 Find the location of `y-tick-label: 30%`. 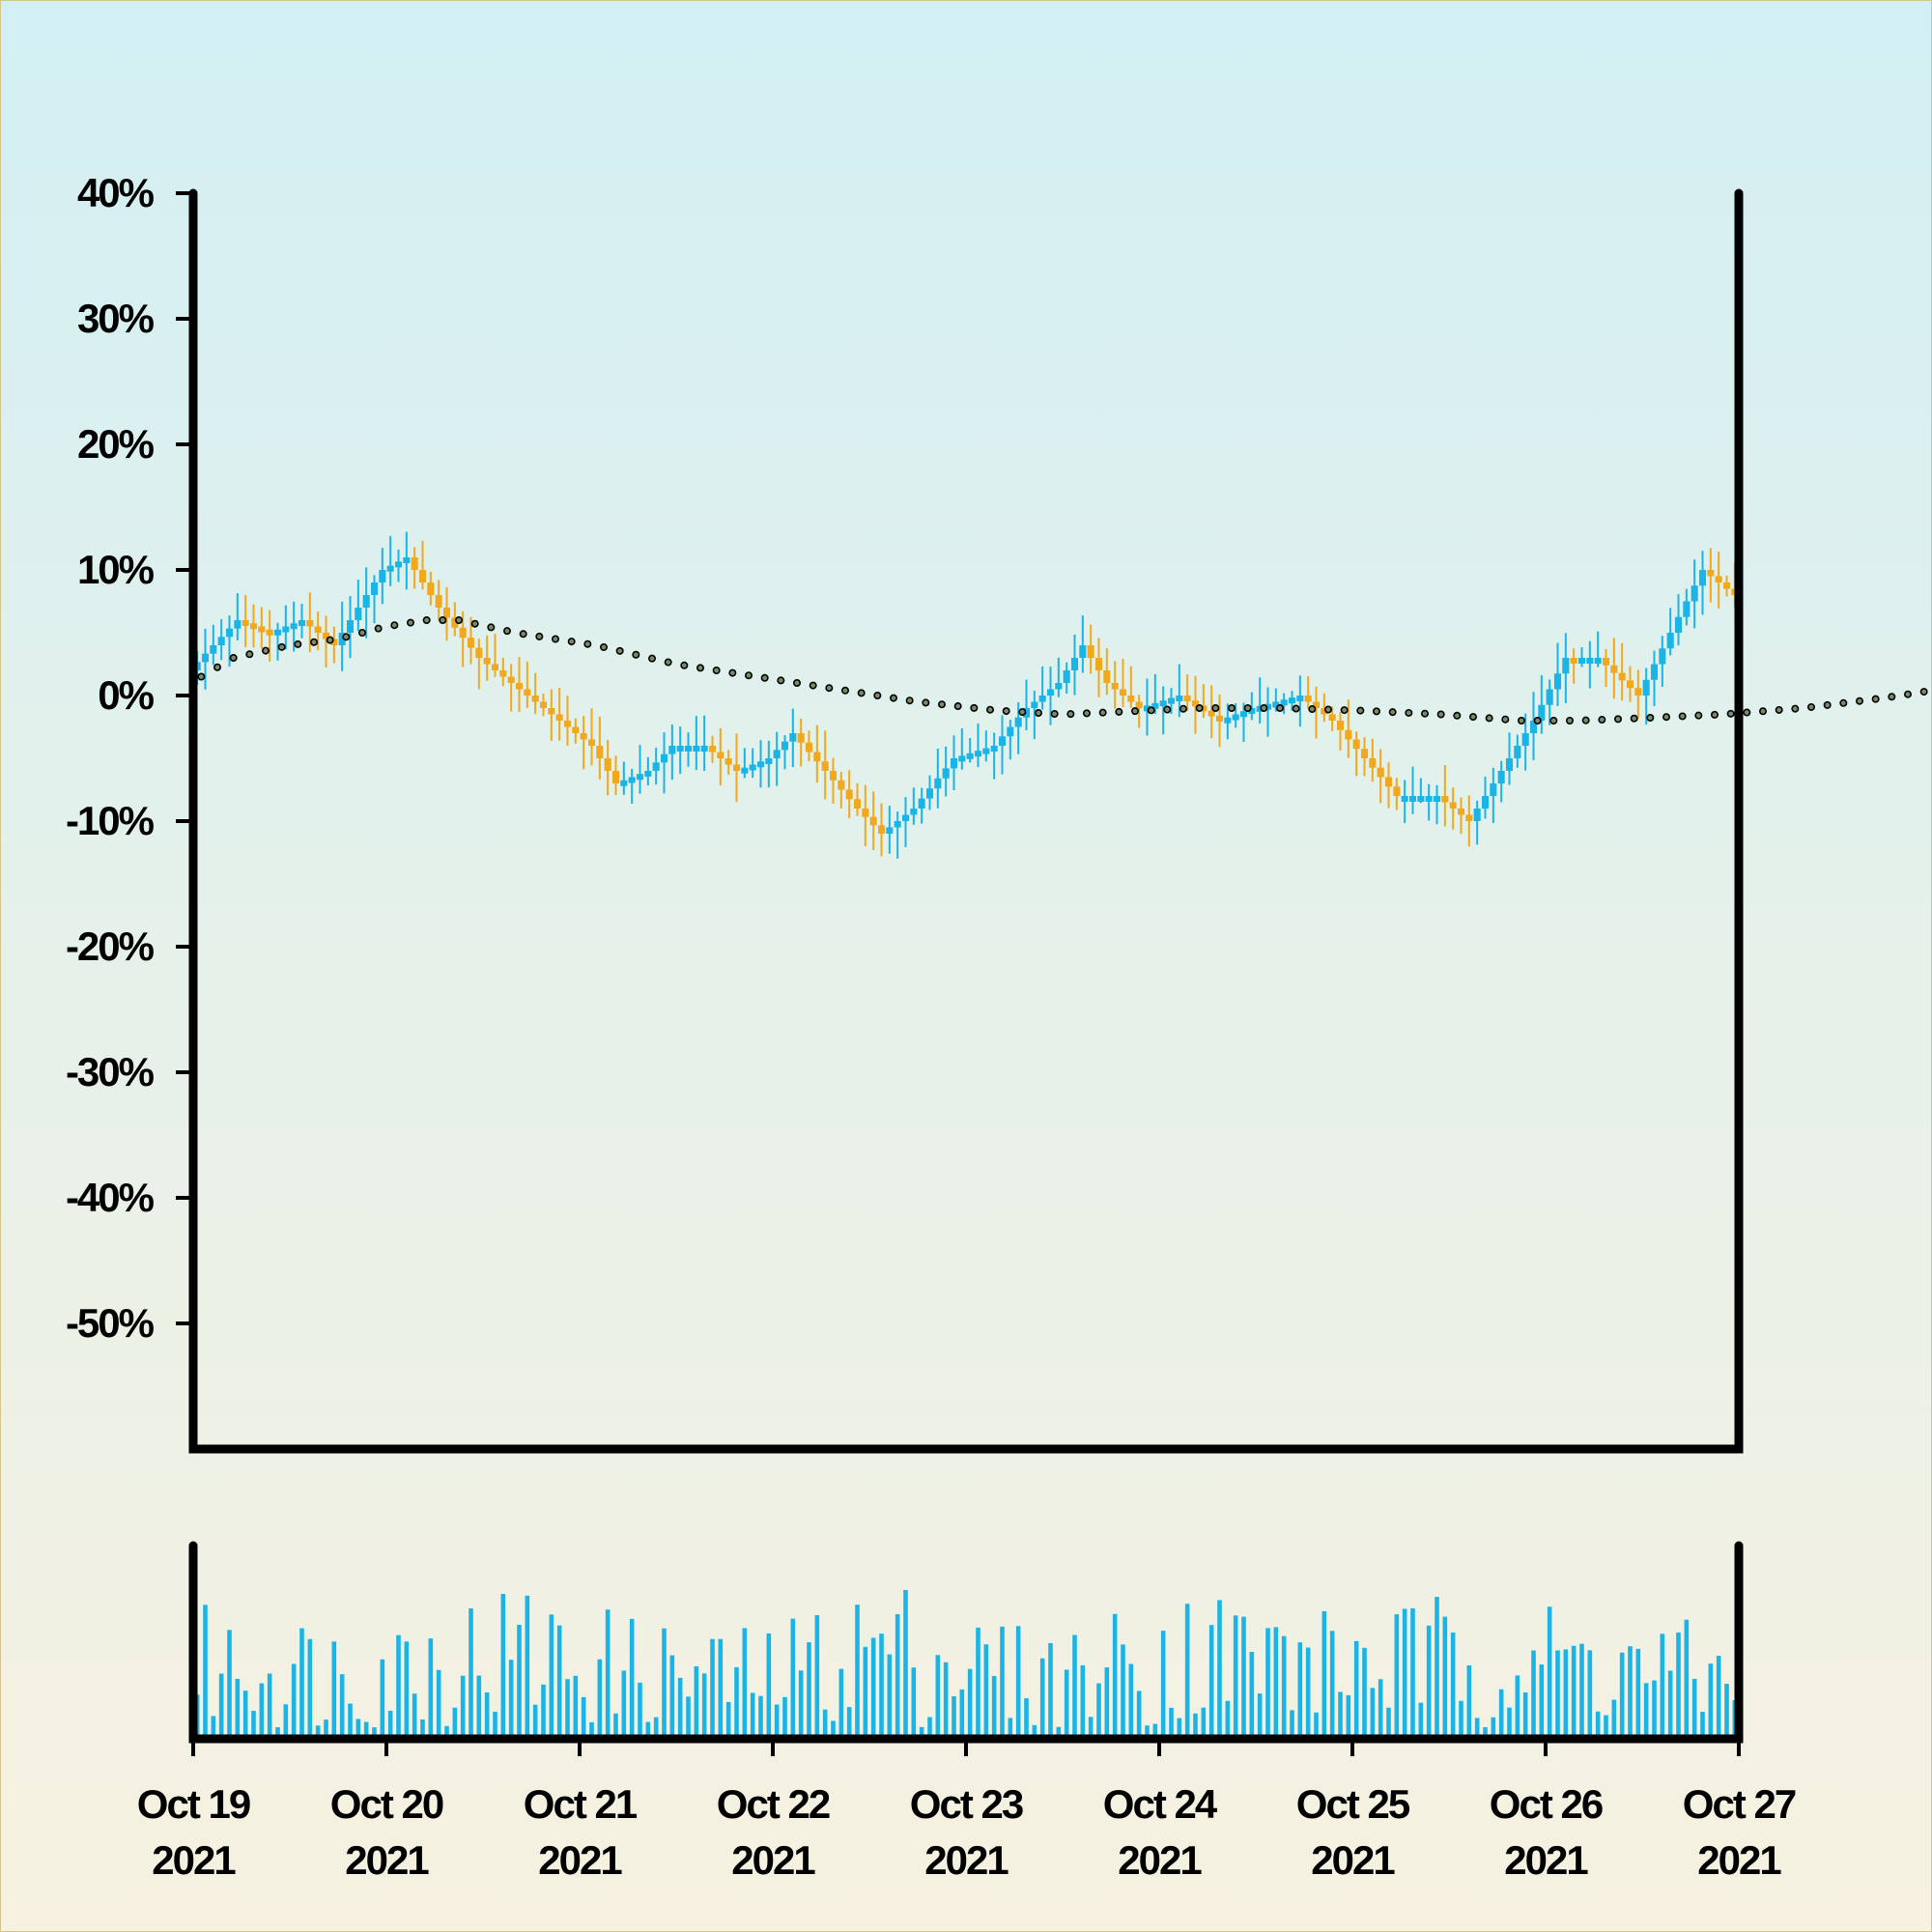

y-tick-label: 30% is located at coordinates (116, 318).